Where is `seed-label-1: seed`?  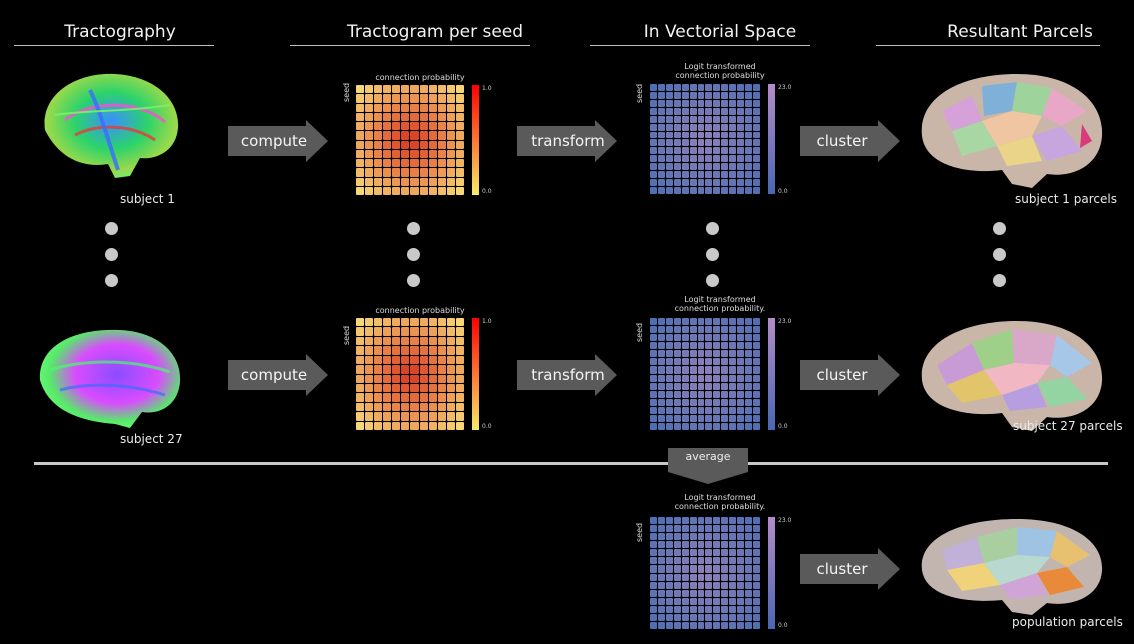 seed-label-1: seed is located at coordinates (346, 92).